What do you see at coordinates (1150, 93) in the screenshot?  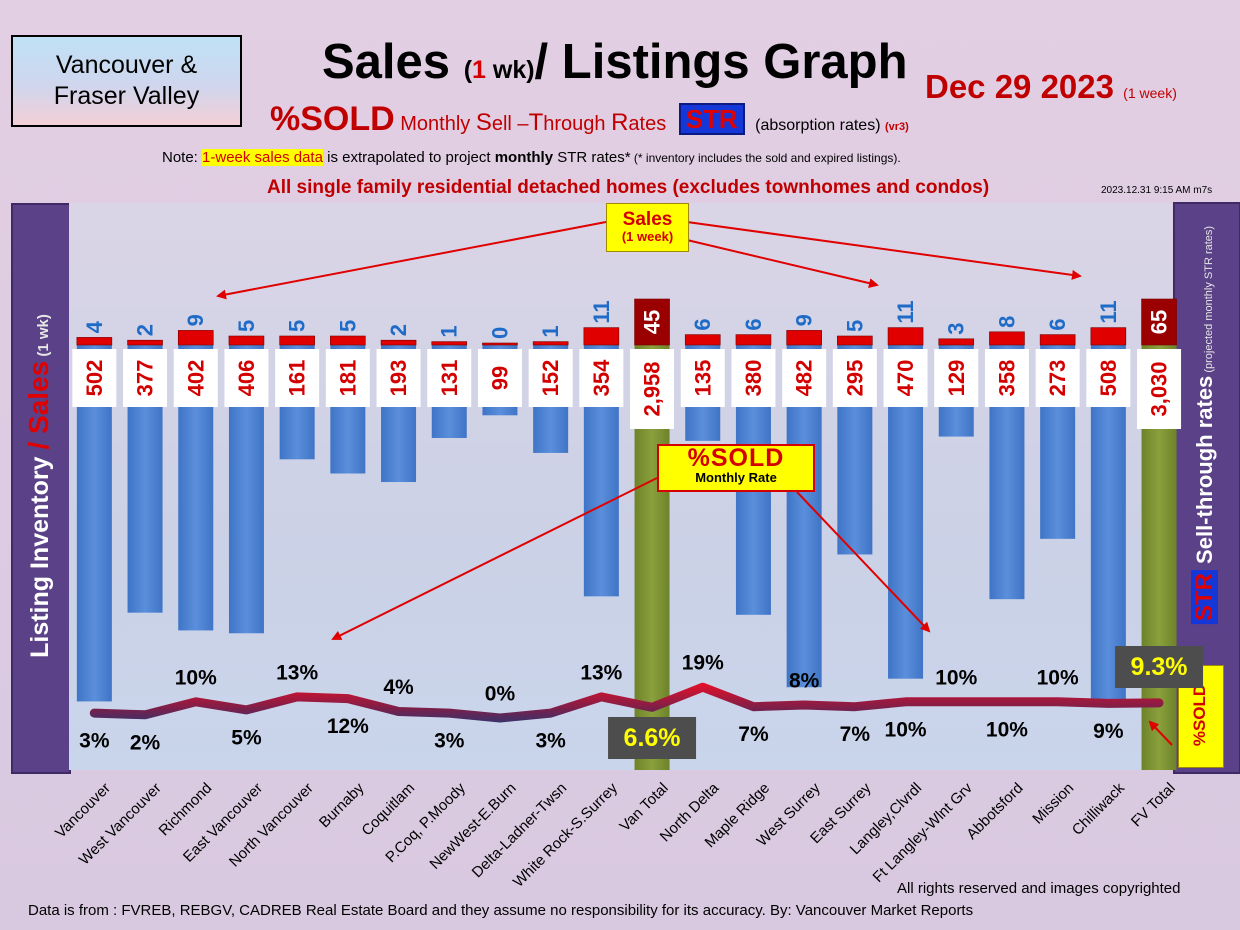 I see `date-sub: (1 week)` at bounding box center [1150, 93].